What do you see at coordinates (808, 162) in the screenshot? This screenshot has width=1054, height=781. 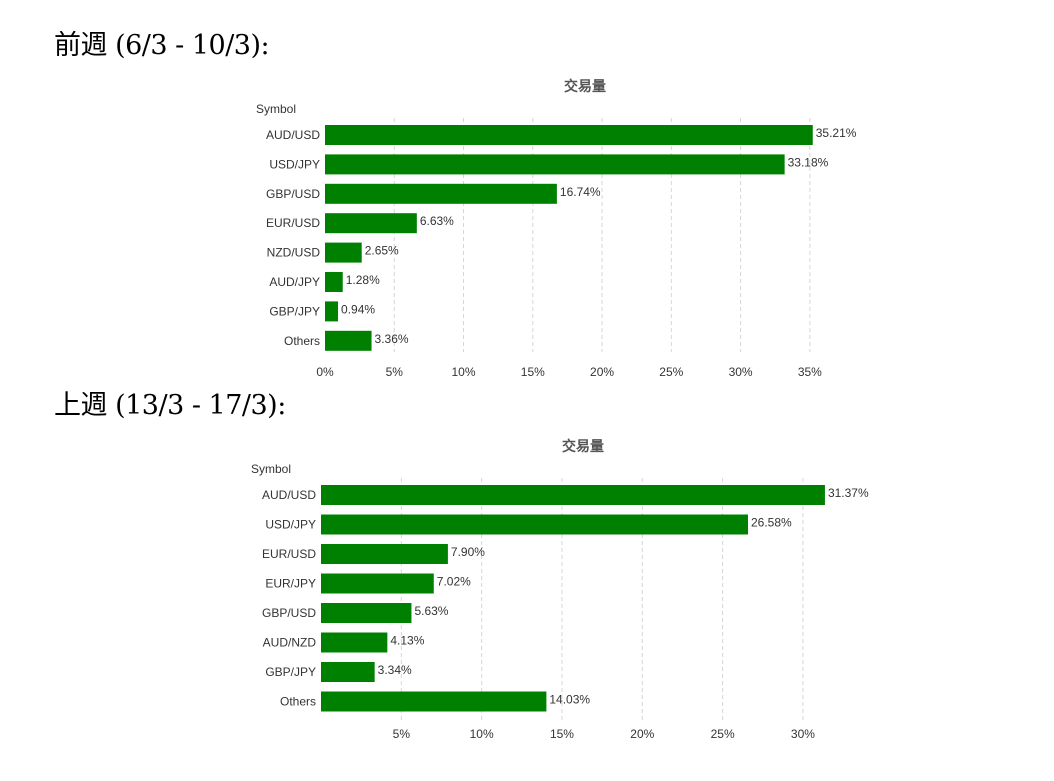 I see `chart-0-data-label: 33.18%` at bounding box center [808, 162].